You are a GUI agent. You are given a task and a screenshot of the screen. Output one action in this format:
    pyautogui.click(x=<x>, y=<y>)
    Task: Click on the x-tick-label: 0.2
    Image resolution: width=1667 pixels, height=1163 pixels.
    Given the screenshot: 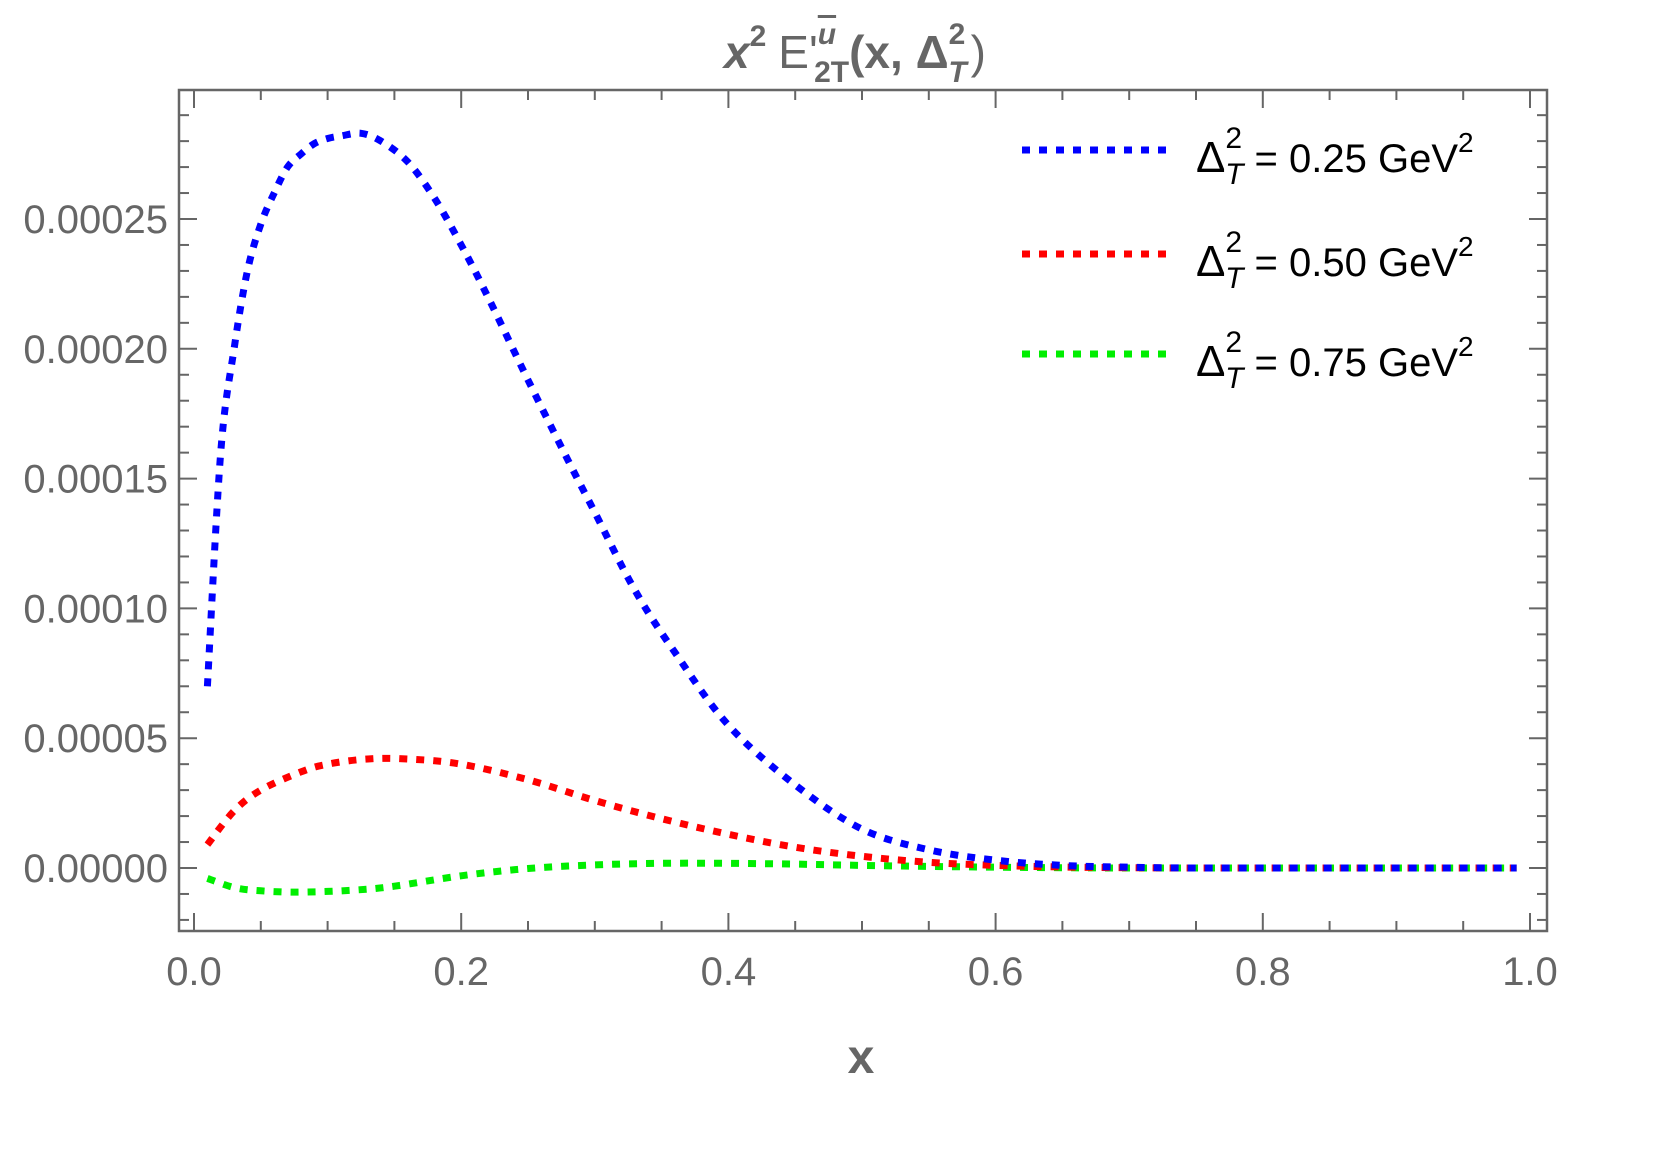 What is the action you would take?
    pyautogui.click(x=461, y=972)
    